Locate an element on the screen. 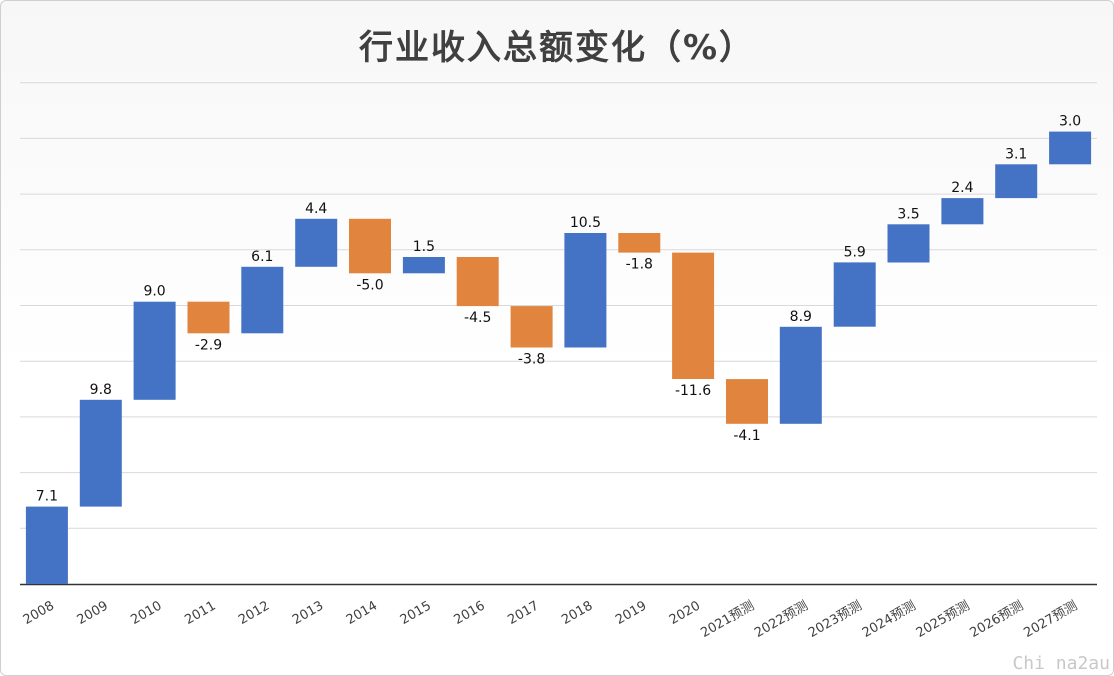  bar-2013 is located at coordinates (316, 242).